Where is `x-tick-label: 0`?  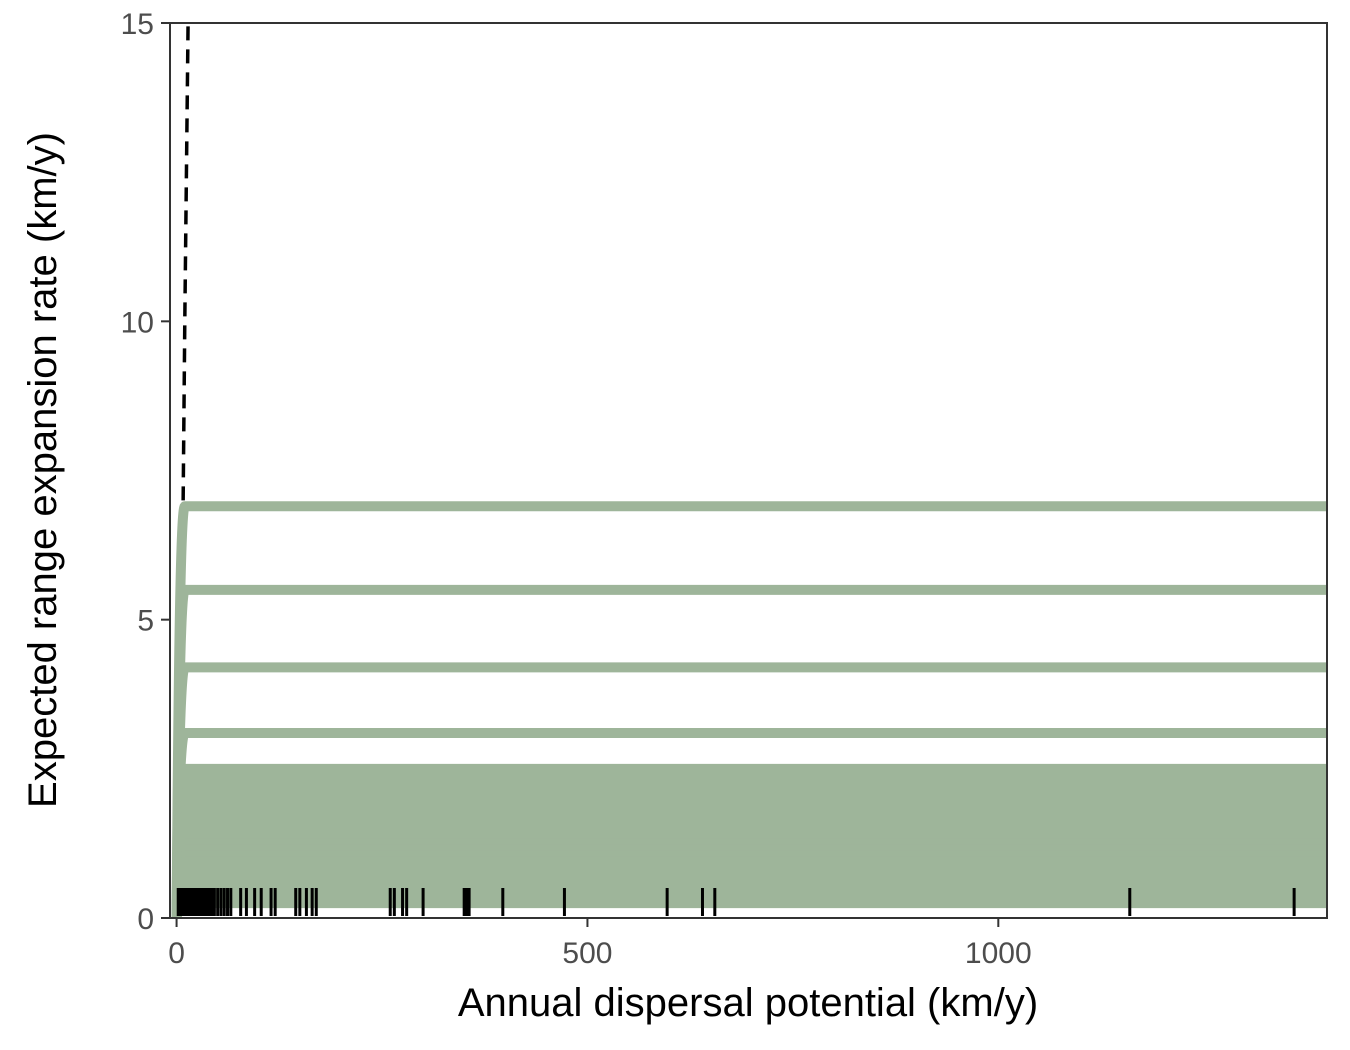
x-tick-label: 0 is located at coordinates (176, 953).